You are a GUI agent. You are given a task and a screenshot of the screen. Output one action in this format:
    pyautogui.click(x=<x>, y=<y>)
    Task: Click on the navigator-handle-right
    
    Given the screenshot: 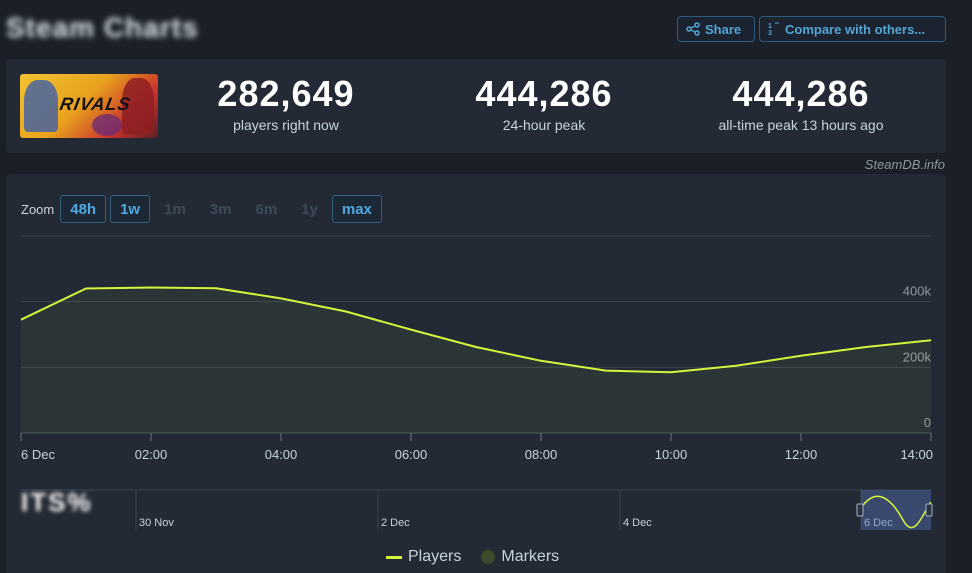 What is the action you would take?
    pyautogui.click(x=929, y=510)
    